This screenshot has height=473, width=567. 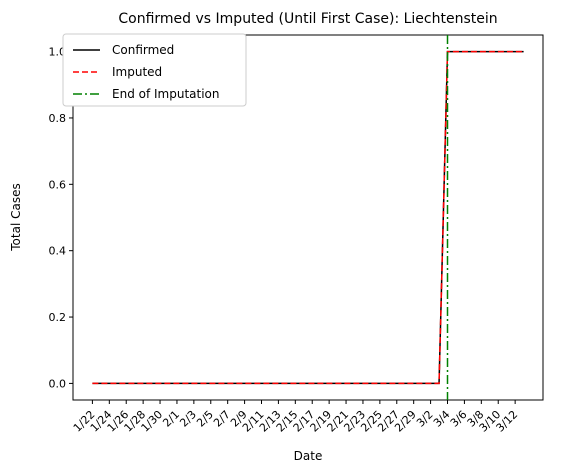 What do you see at coordinates (58, 184) in the screenshot?
I see `y-tick-label: 0.6` at bounding box center [58, 184].